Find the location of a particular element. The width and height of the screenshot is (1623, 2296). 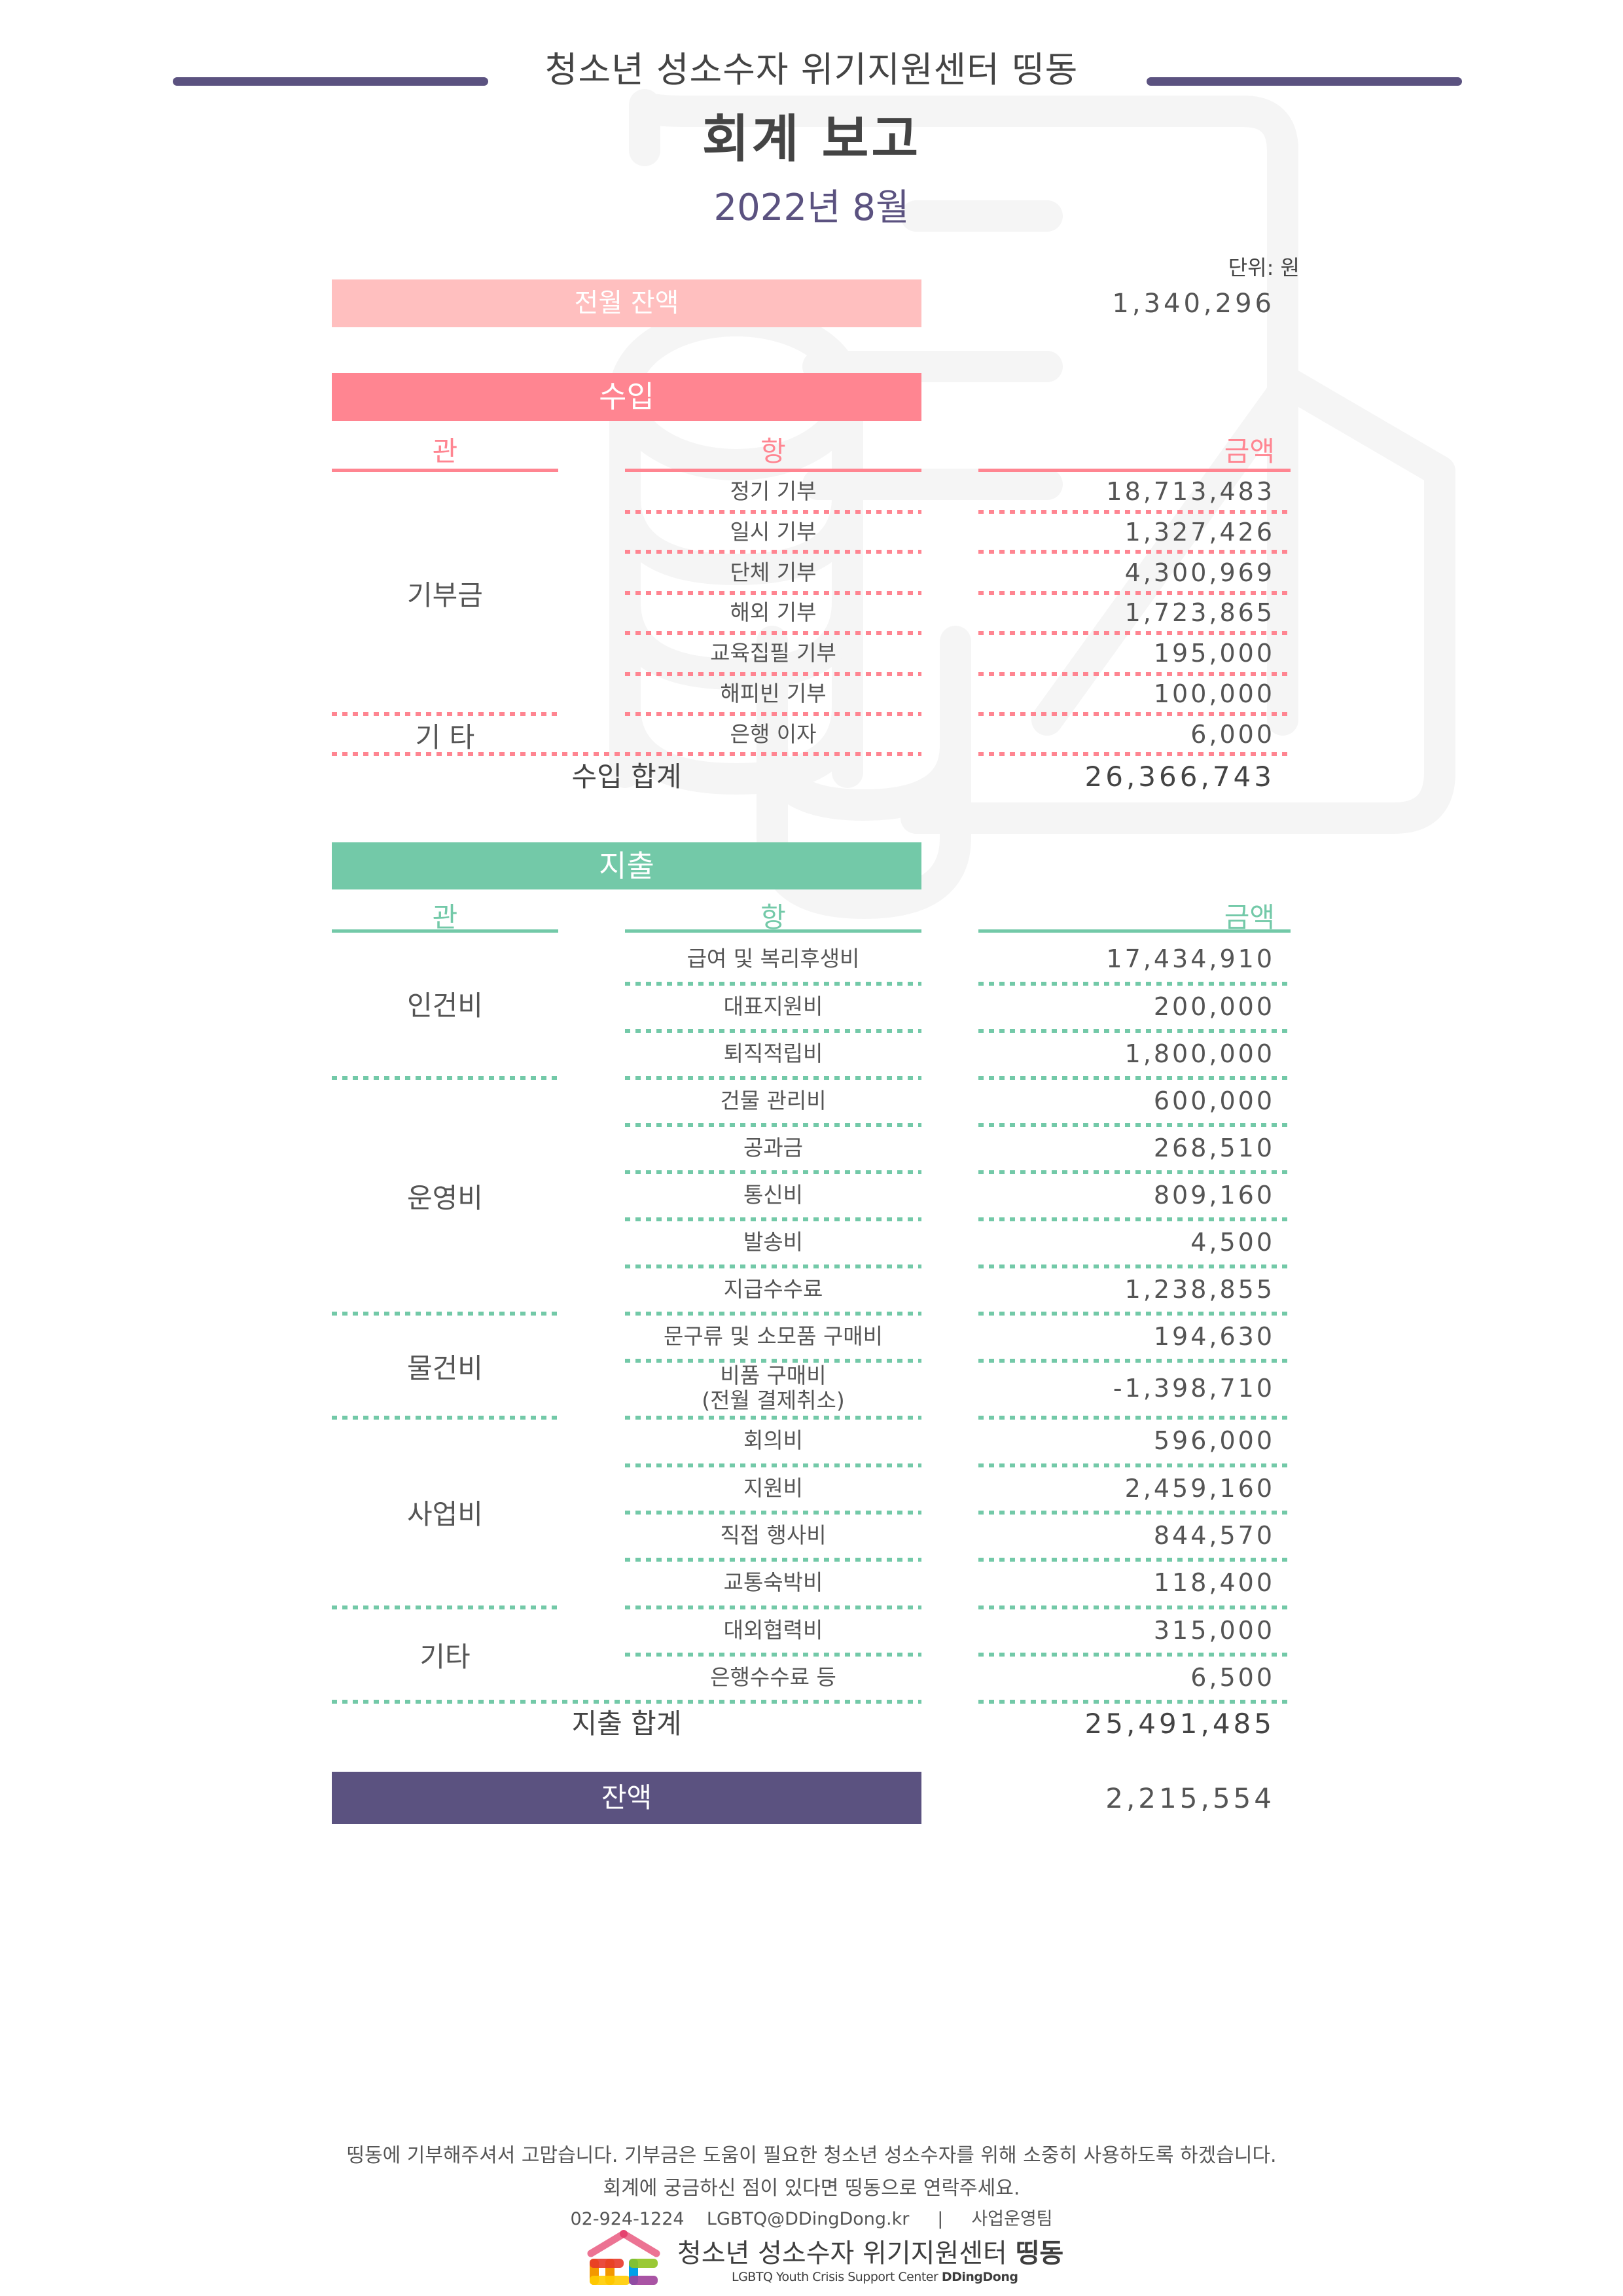

expense-category: 인건비 is located at coordinates (445, 1006).